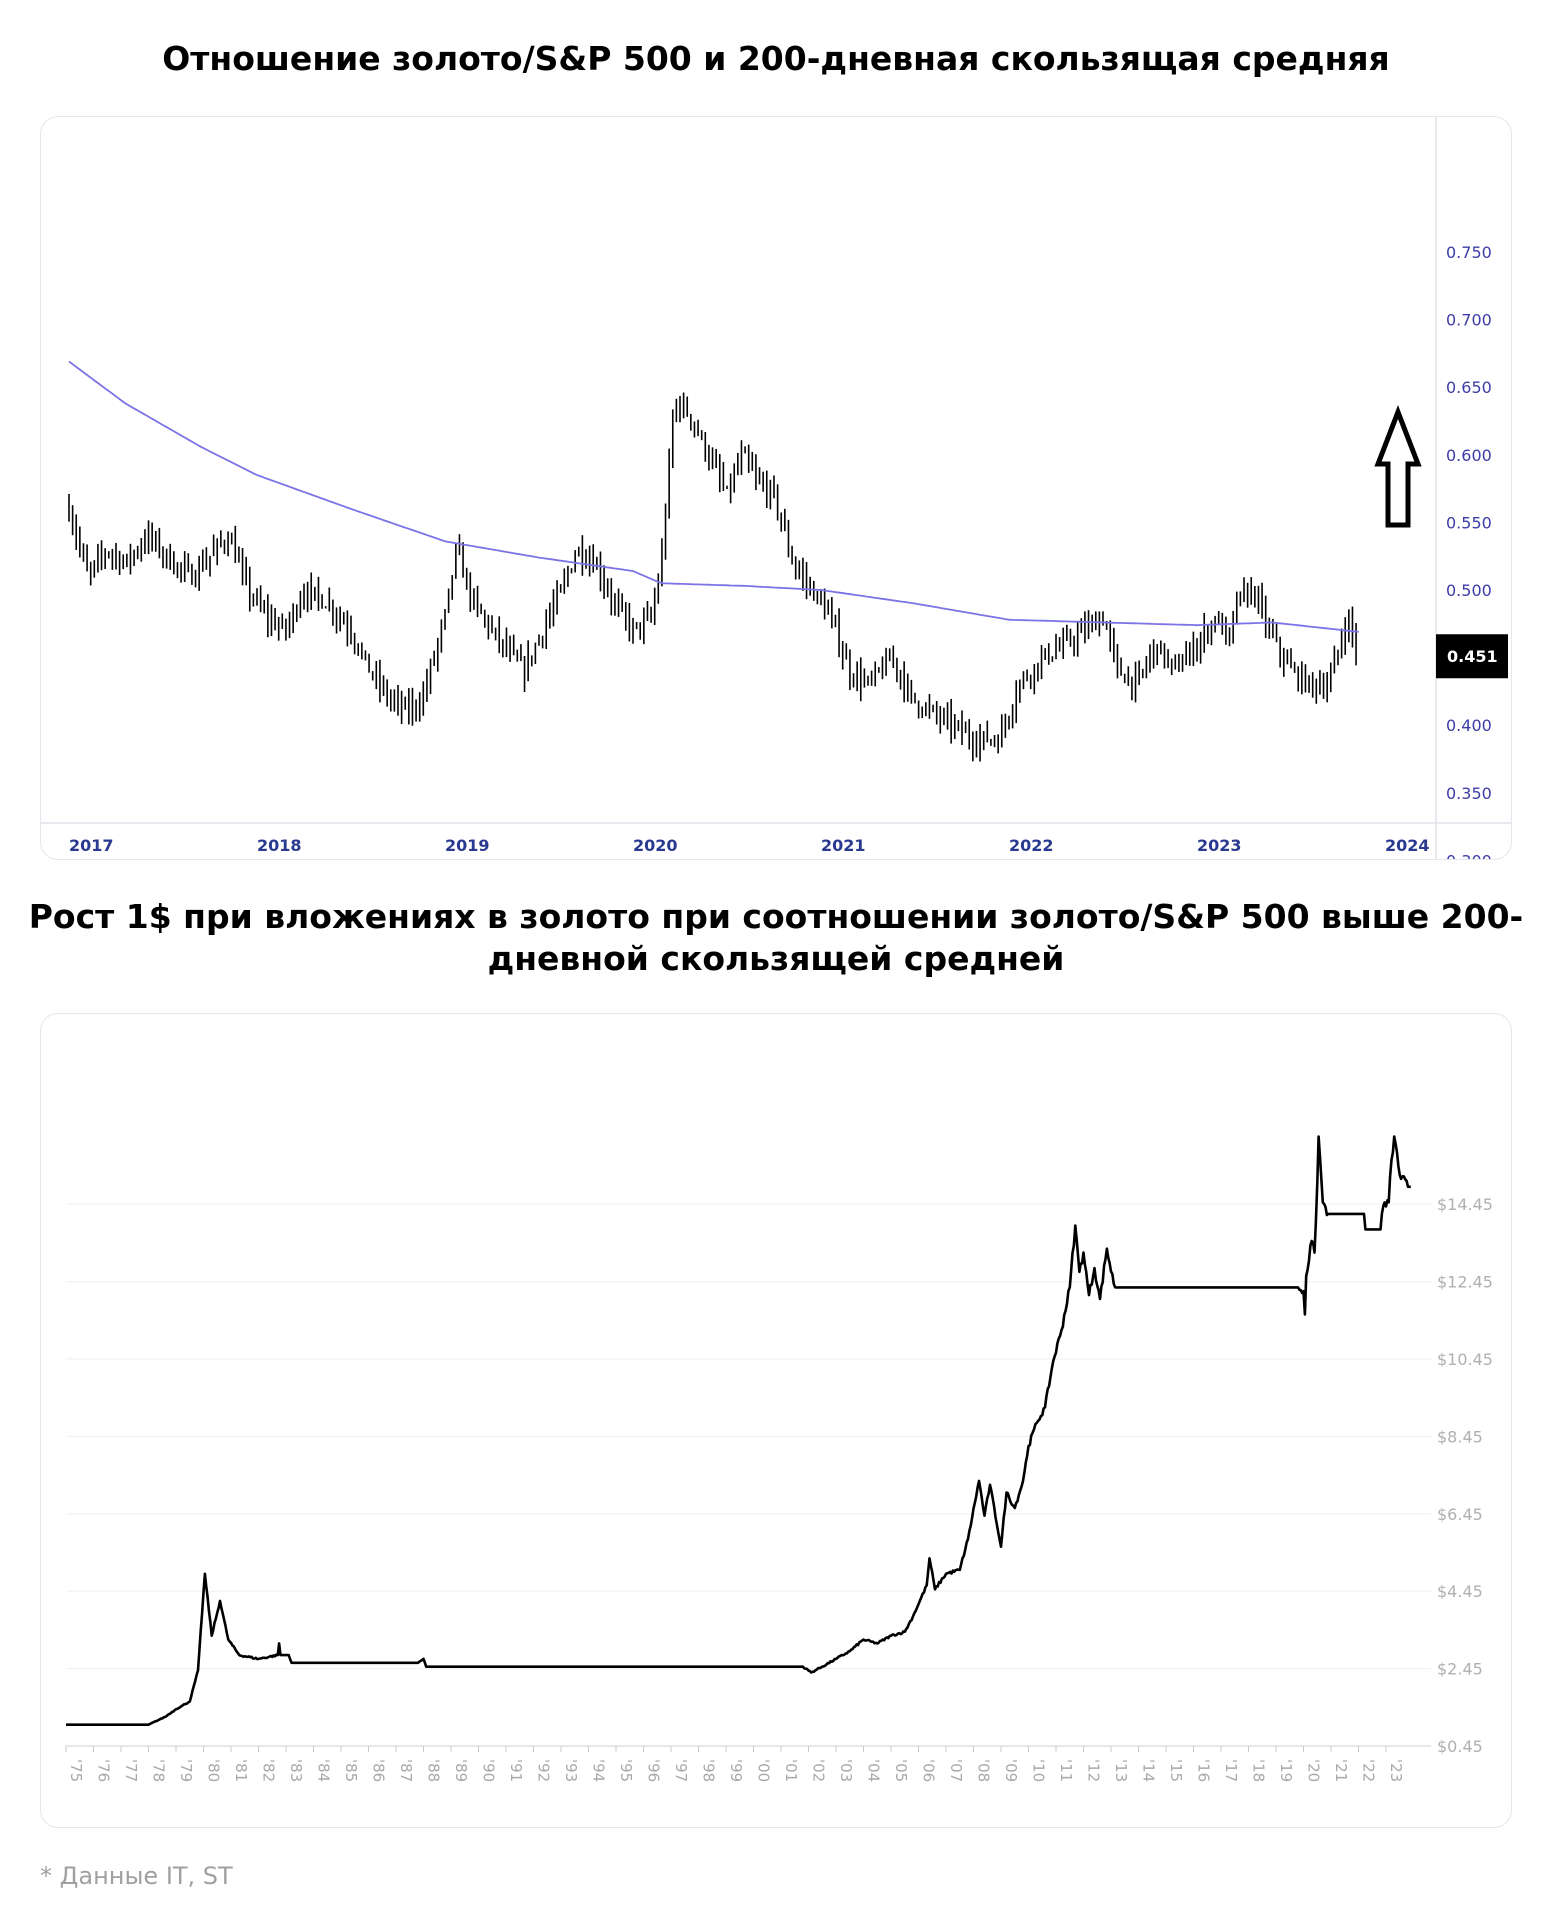  What do you see at coordinates (91, 845) in the screenshot?
I see `x-tick-label: 2017` at bounding box center [91, 845].